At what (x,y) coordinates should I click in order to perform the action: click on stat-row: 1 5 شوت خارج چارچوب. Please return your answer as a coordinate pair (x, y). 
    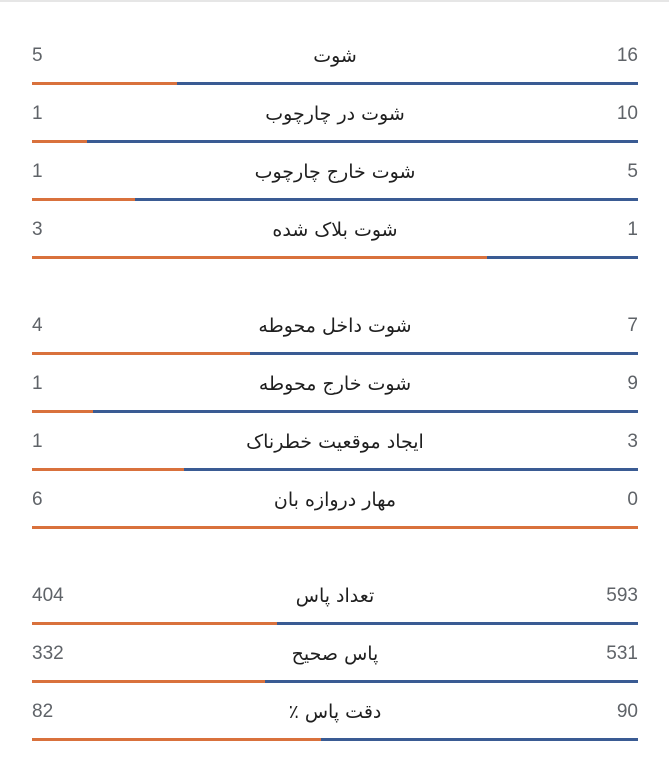
    Looking at the image, I should click on (335, 175).